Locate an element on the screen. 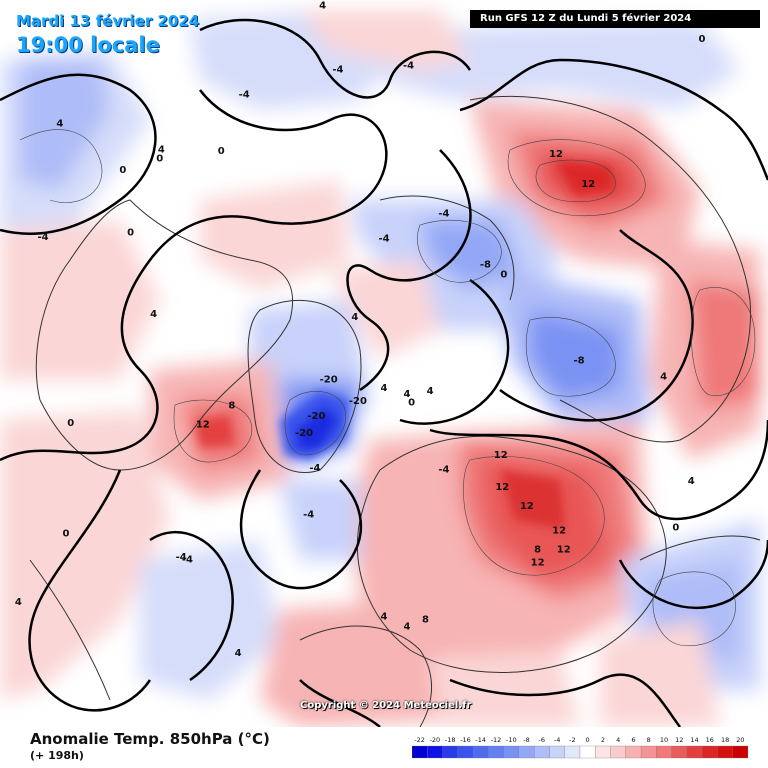 The height and width of the screenshot is (768, 768). valid-date-title: Mardi 13 février 2024 is located at coordinates (108, 21).